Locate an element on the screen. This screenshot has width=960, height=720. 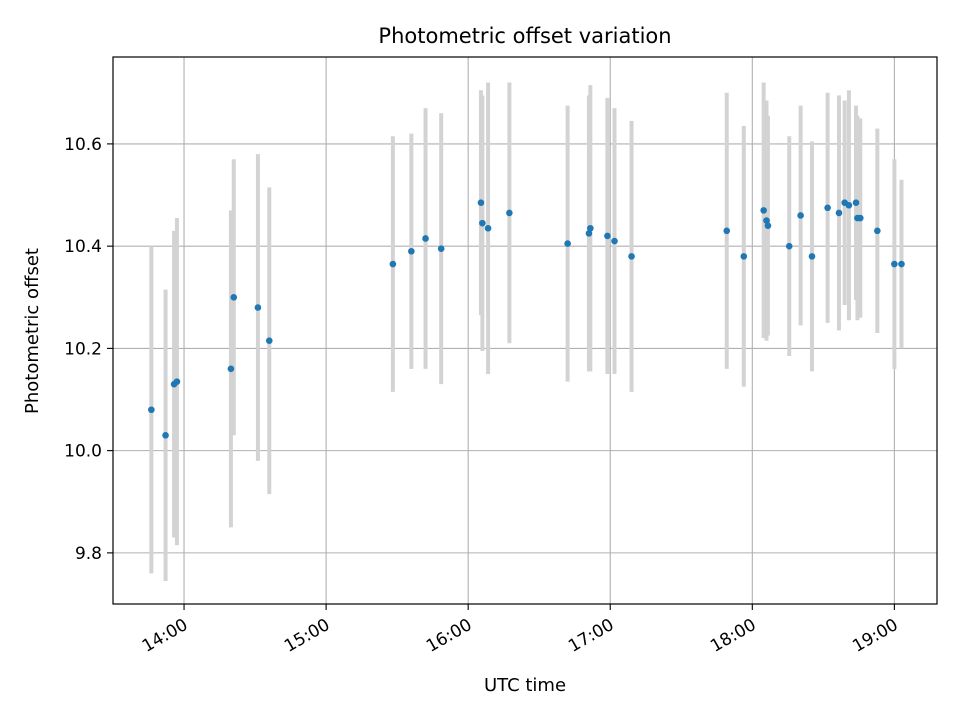
y-axis-label: Photometric offset is located at coordinates (32, 331).